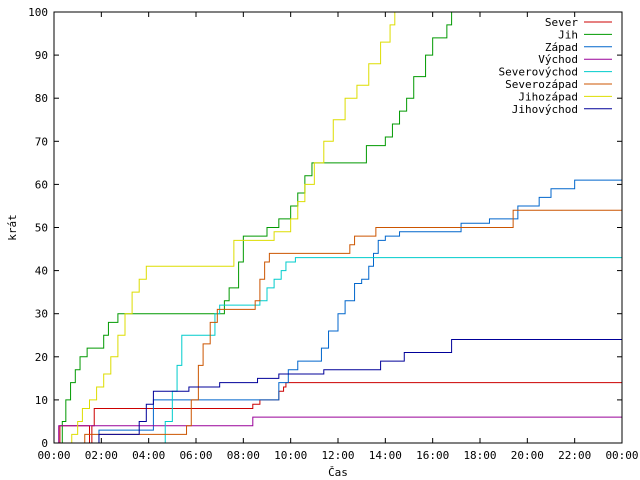 The image size is (640, 480). Describe the element at coordinates (561, 22) in the screenshot. I see `legend-label: Sever` at that location.